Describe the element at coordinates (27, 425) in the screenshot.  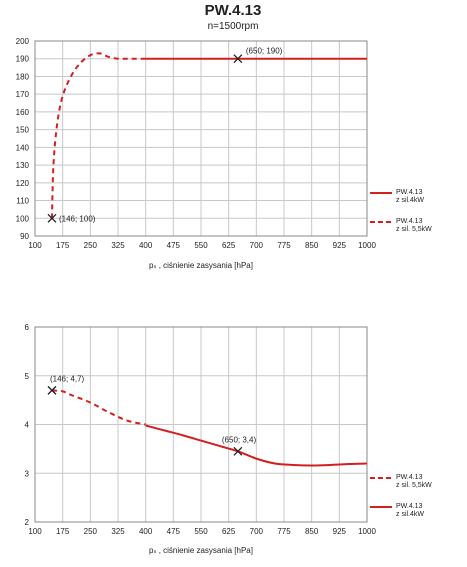
I see `y-tick-label: 4` at that location.